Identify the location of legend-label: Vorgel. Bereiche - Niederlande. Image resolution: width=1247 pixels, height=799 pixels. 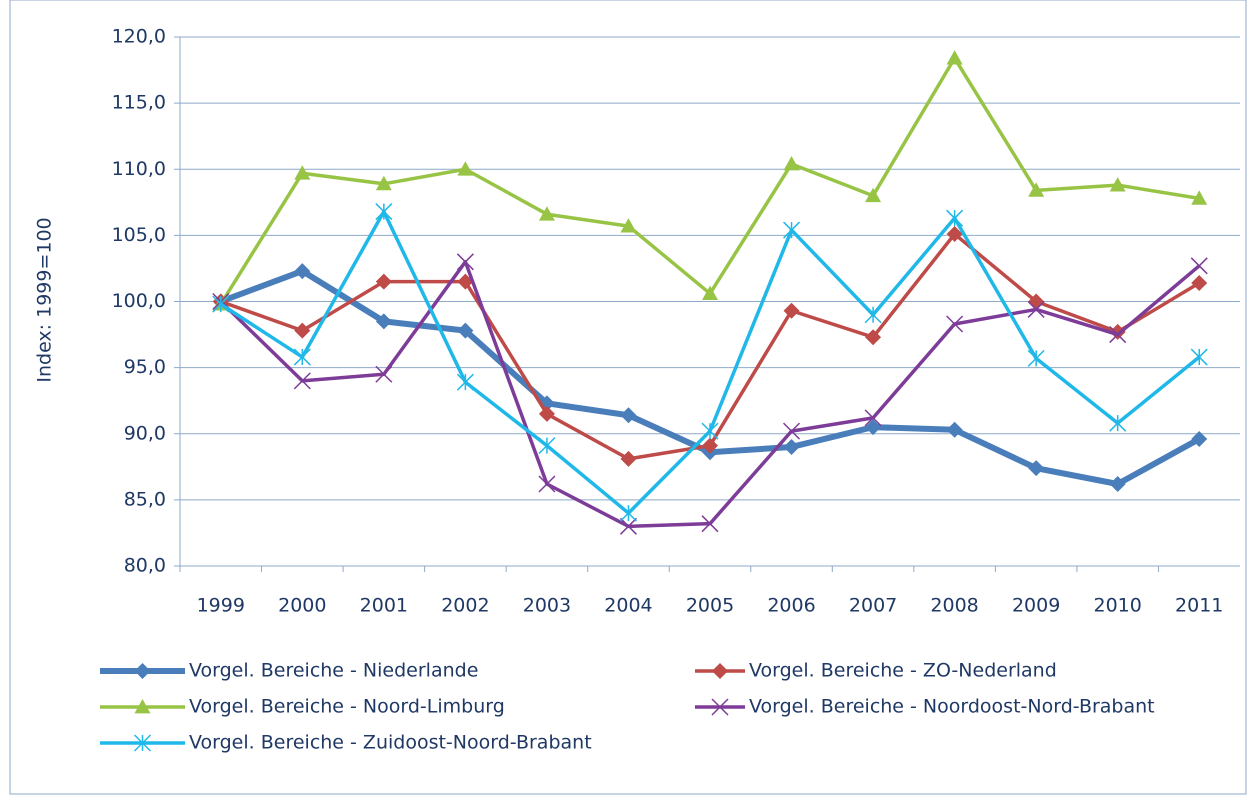
(333, 671).